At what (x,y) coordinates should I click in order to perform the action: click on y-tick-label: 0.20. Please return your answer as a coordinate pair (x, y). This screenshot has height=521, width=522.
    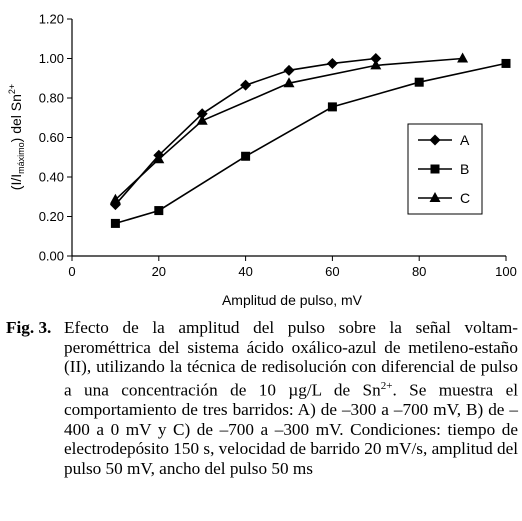
    Looking at the image, I should click on (51, 216).